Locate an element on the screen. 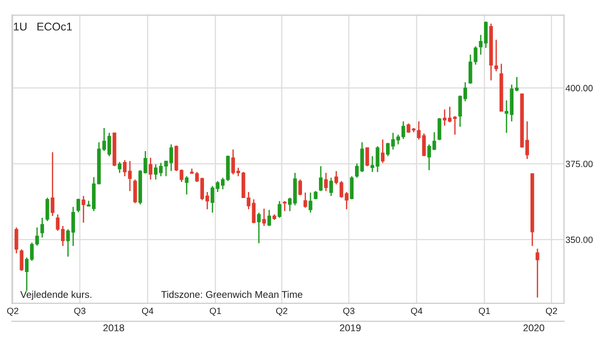  y-tick-label: 375.00 is located at coordinates (579, 164).